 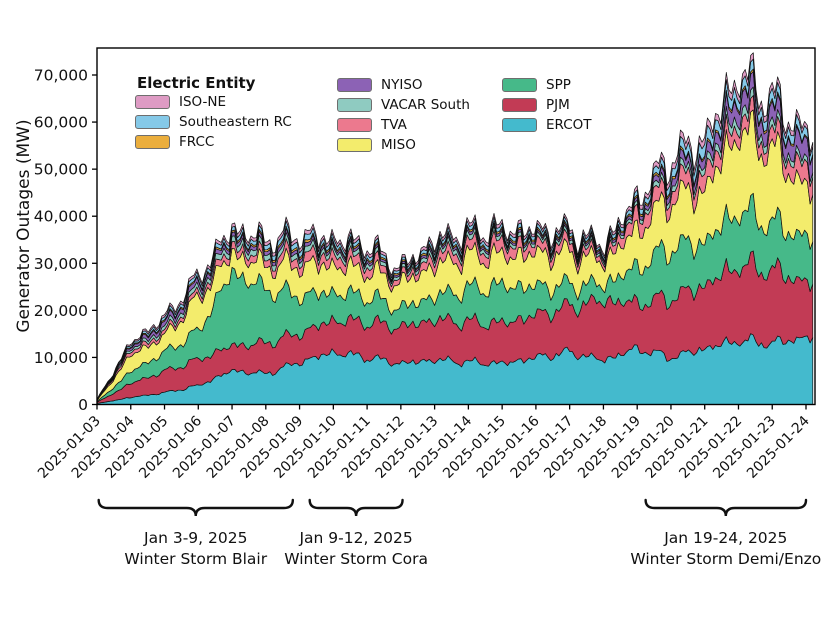 I want to click on annotation-winter-storm-blair: Jan 3-9, 2025 Winter Storm Blair, so click(x=195, y=549).